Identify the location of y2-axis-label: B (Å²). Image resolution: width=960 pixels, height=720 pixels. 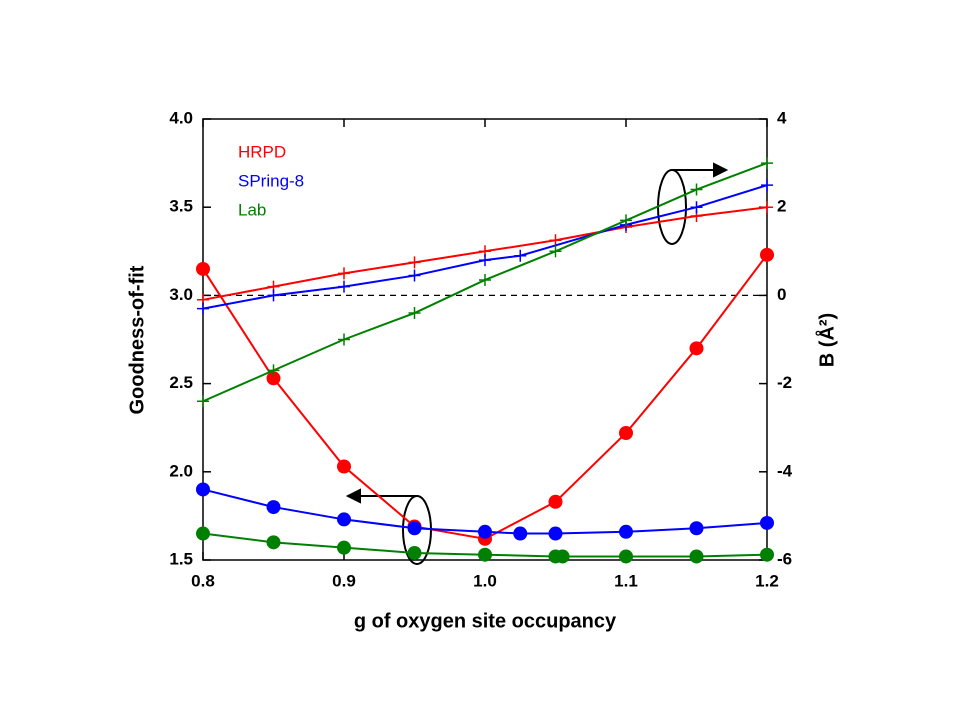
(826, 340).